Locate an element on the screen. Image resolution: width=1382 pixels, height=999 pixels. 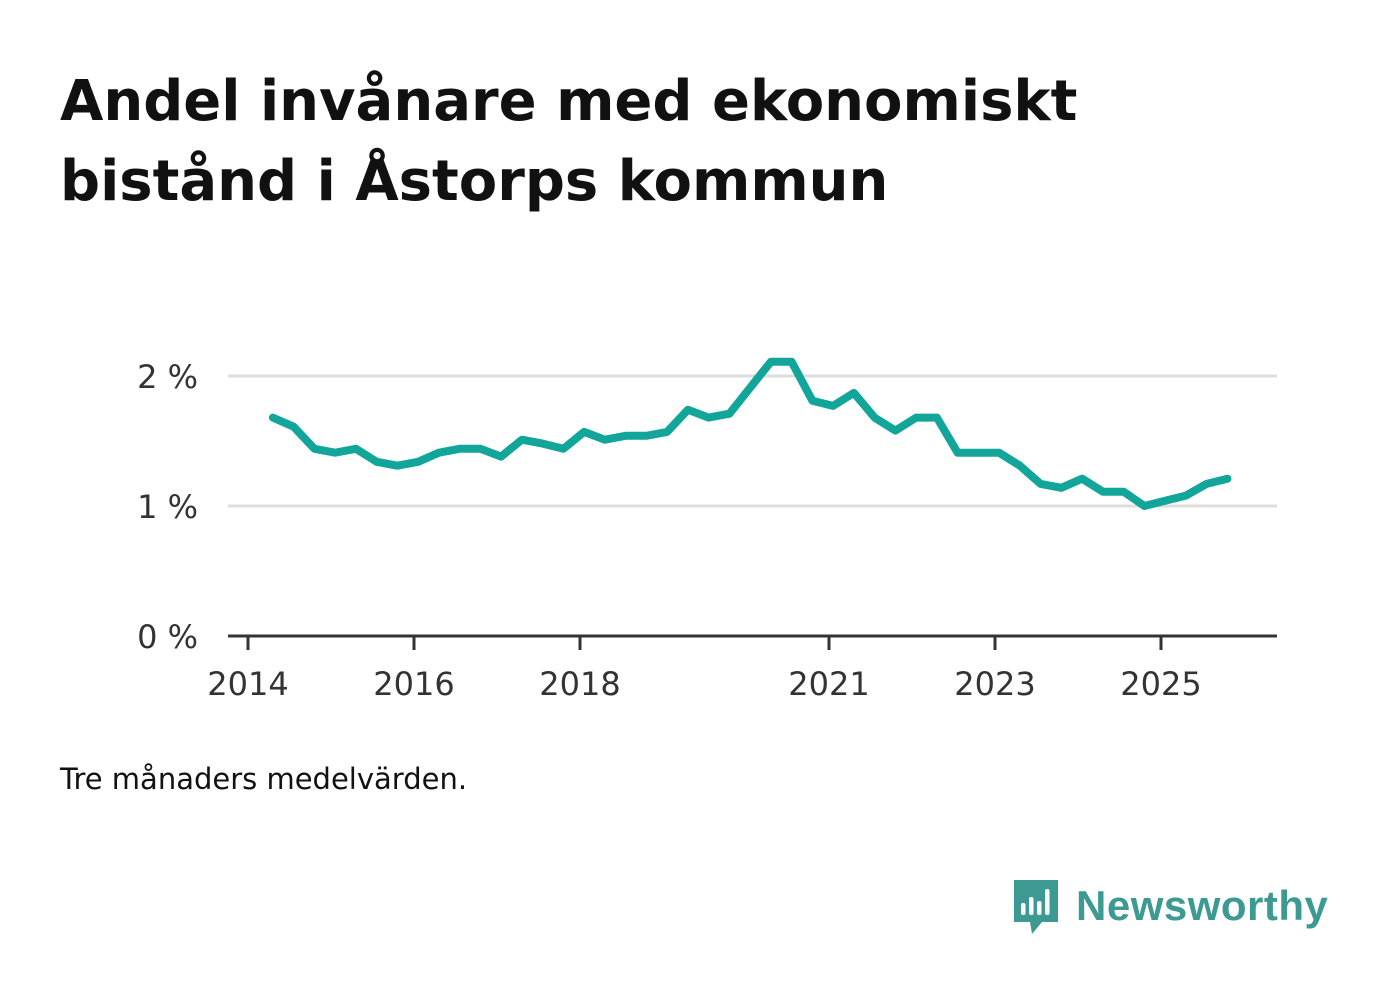
y-tick-label-2: 2 % is located at coordinates (167, 377).